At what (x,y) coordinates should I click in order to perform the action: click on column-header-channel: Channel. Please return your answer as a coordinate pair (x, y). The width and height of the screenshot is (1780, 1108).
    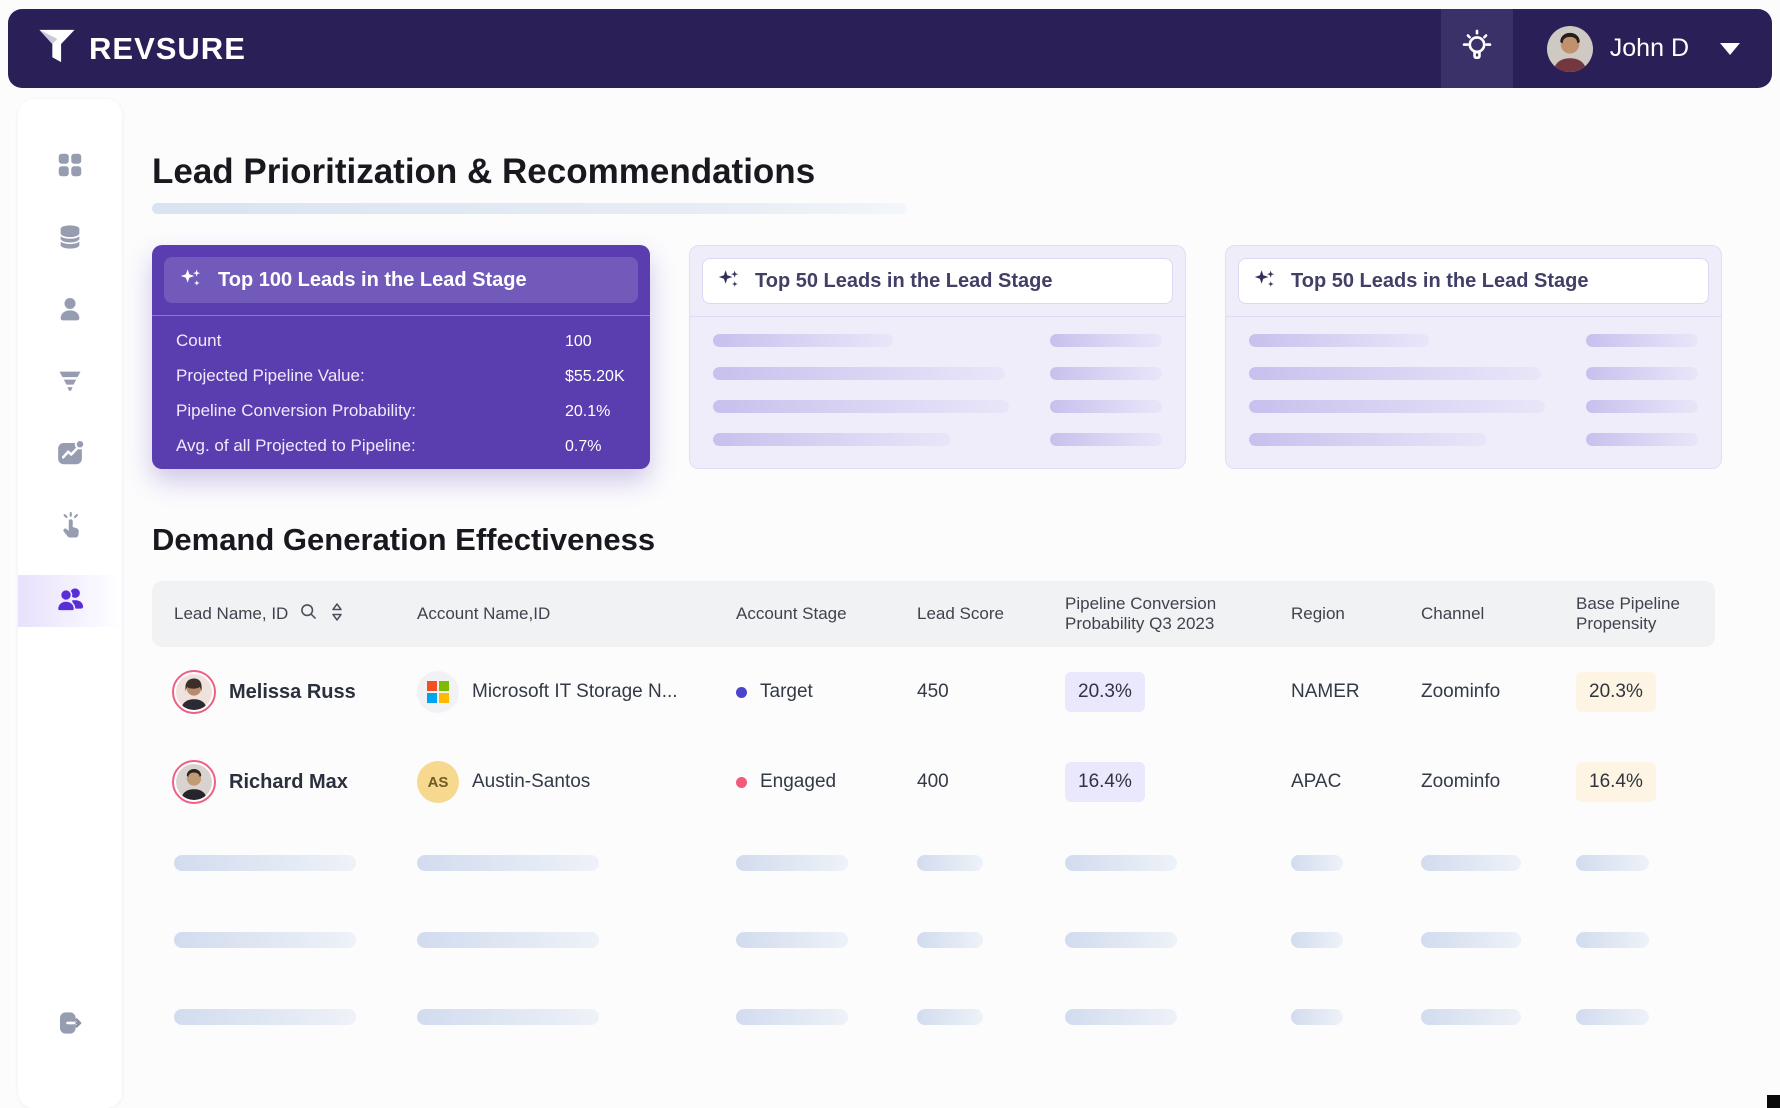
    Looking at the image, I should click on (1453, 613).